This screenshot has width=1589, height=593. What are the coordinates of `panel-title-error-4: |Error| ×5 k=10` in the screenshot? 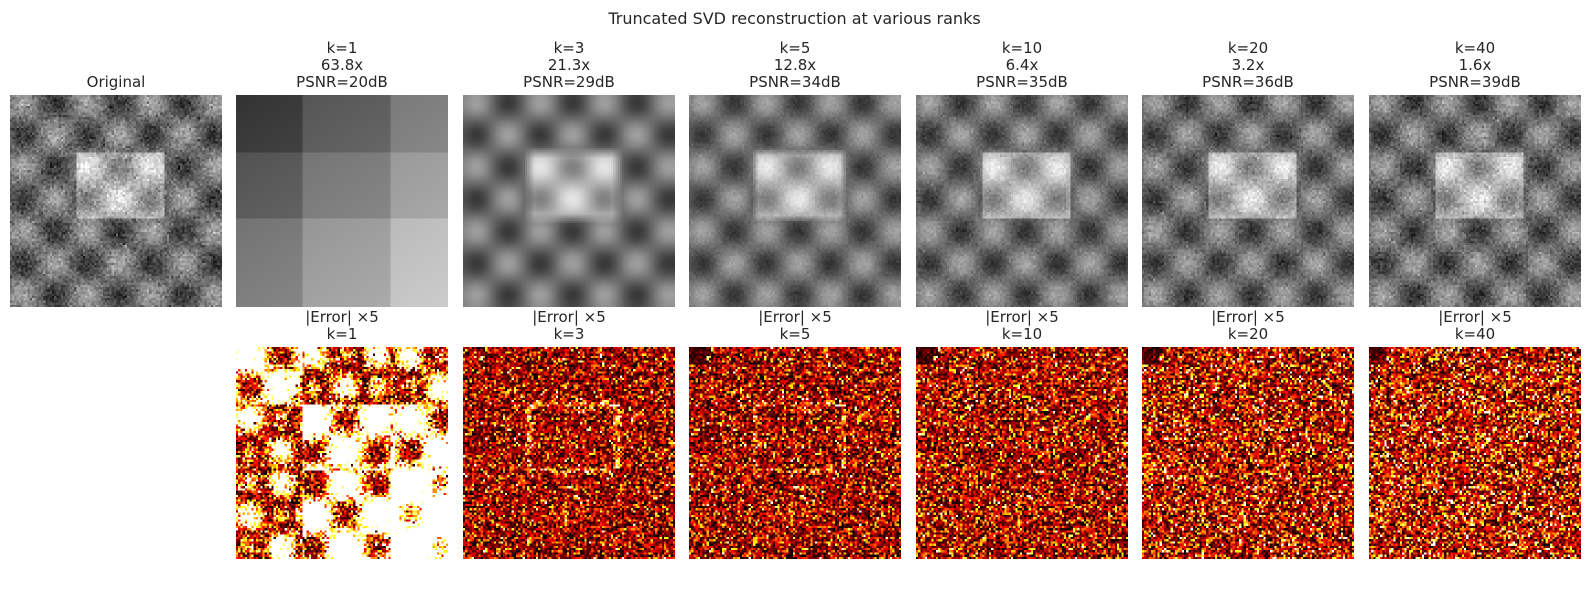 It's located at (1022, 325).